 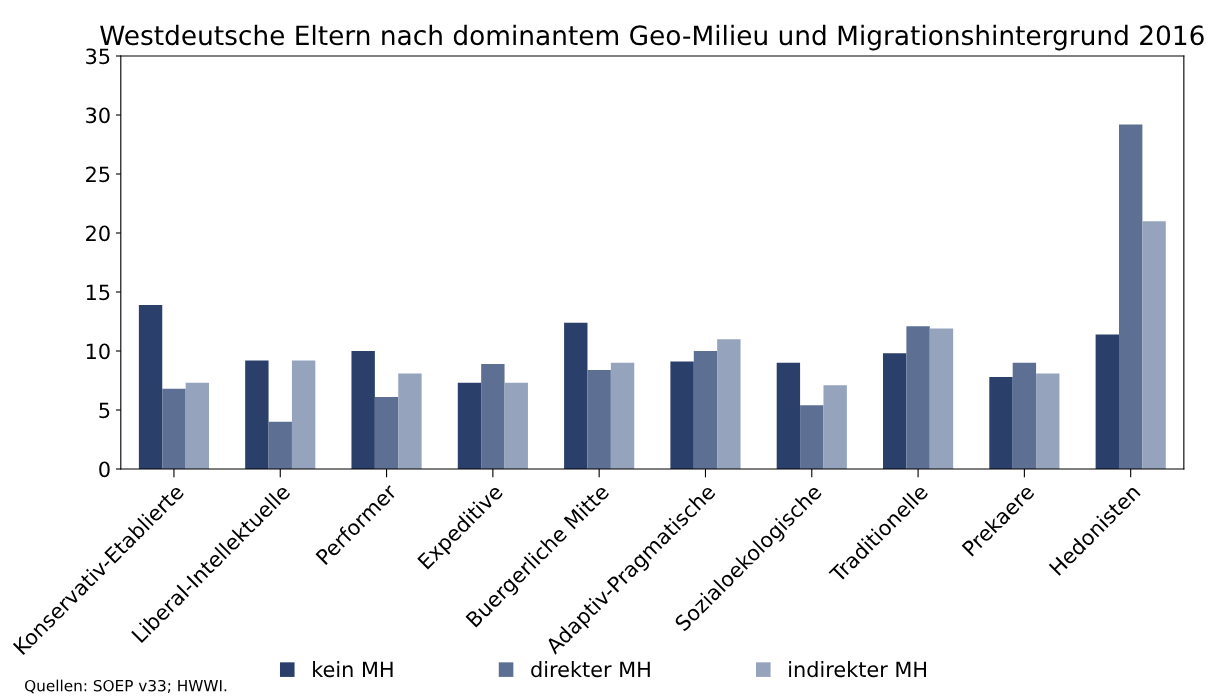 What do you see at coordinates (104, 469) in the screenshot?
I see `y-tick-label: 0` at bounding box center [104, 469].